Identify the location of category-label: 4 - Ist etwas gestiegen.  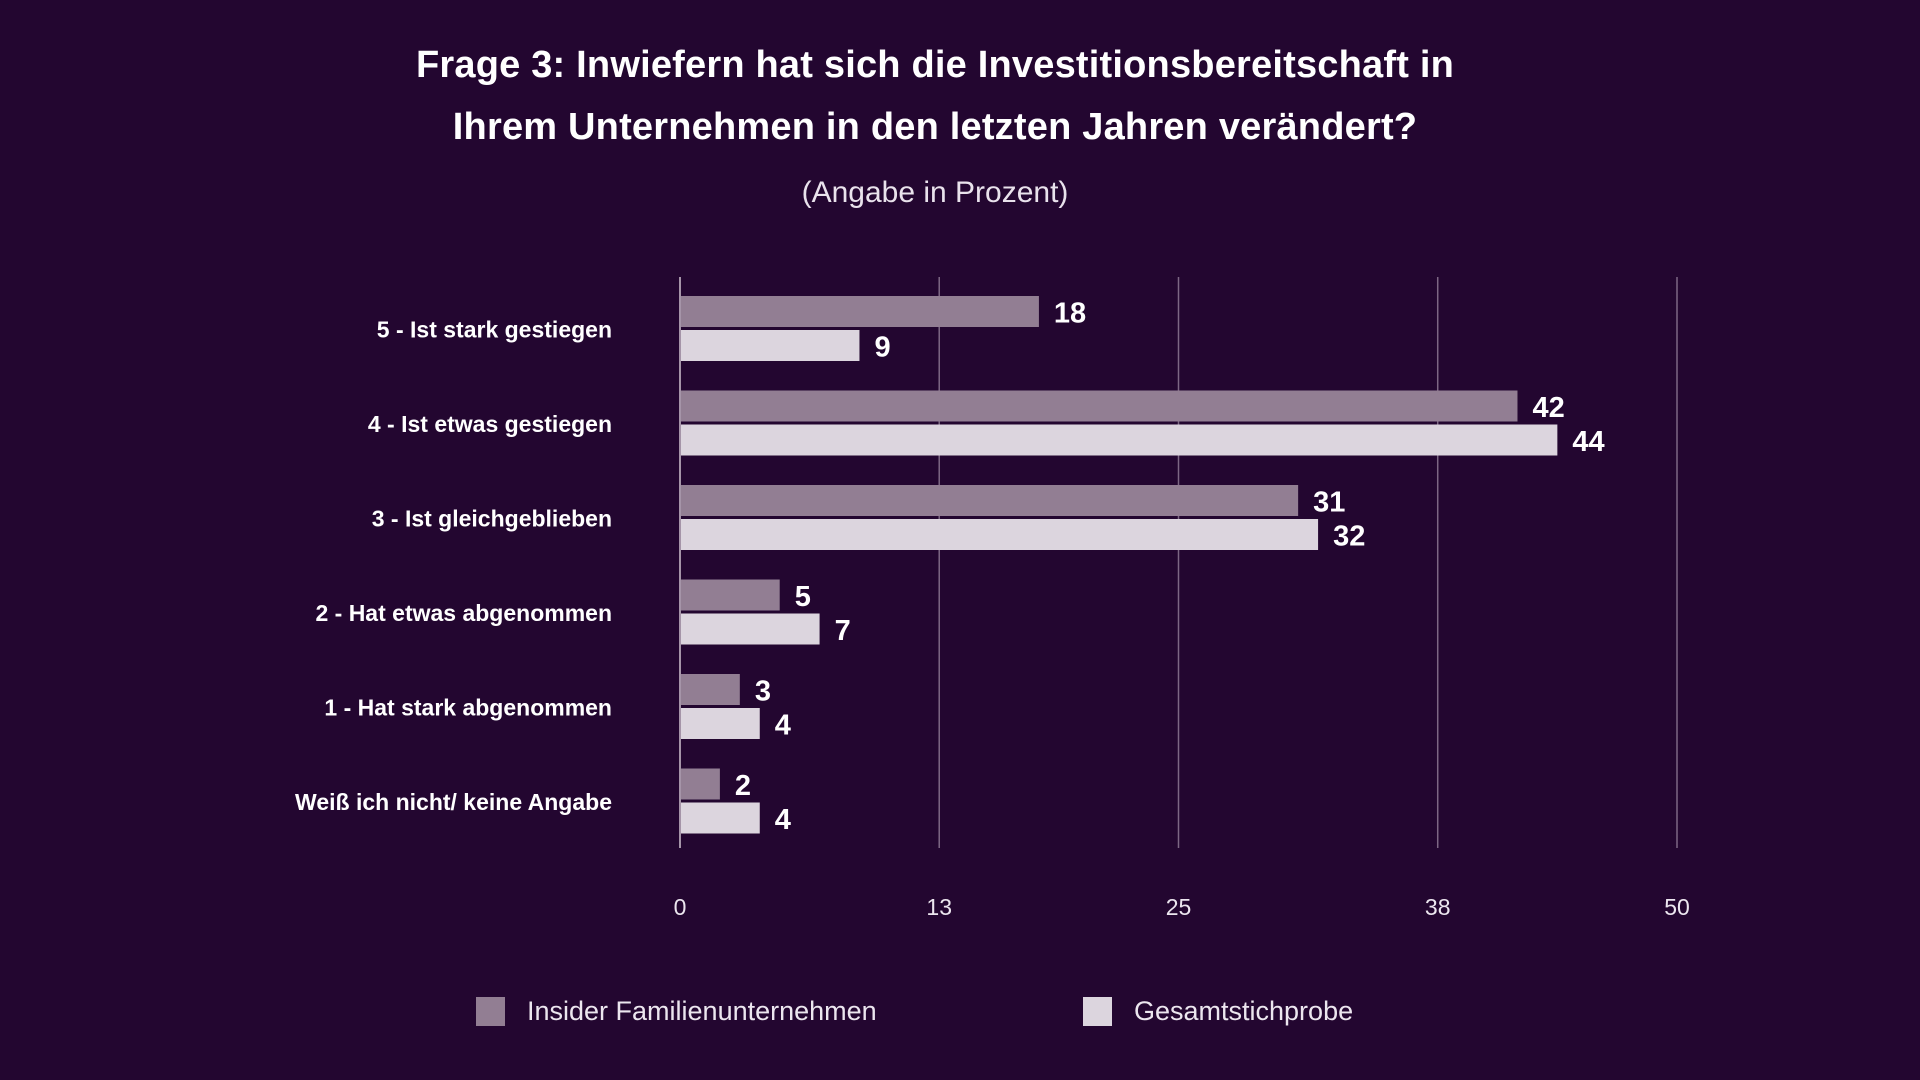
(490, 424).